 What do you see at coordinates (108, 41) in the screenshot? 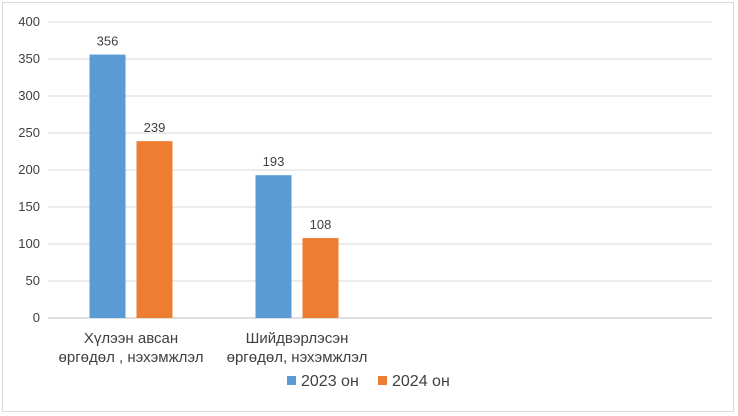
I see `data-label: 356` at bounding box center [108, 41].